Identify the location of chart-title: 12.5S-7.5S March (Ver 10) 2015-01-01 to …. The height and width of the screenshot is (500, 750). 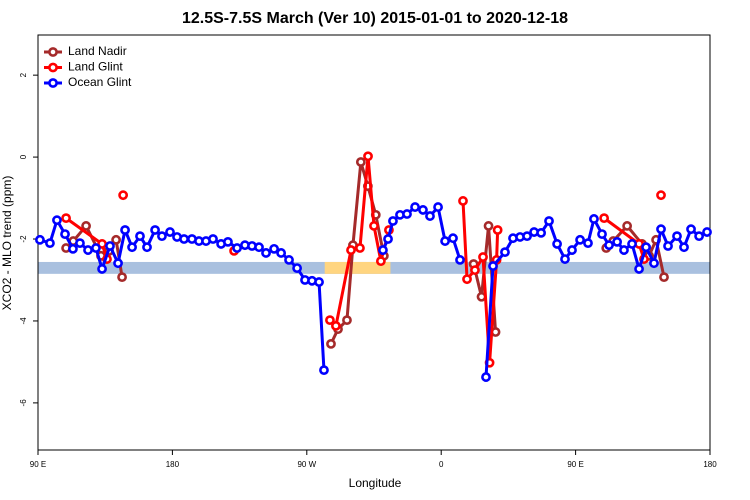
(375, 18).